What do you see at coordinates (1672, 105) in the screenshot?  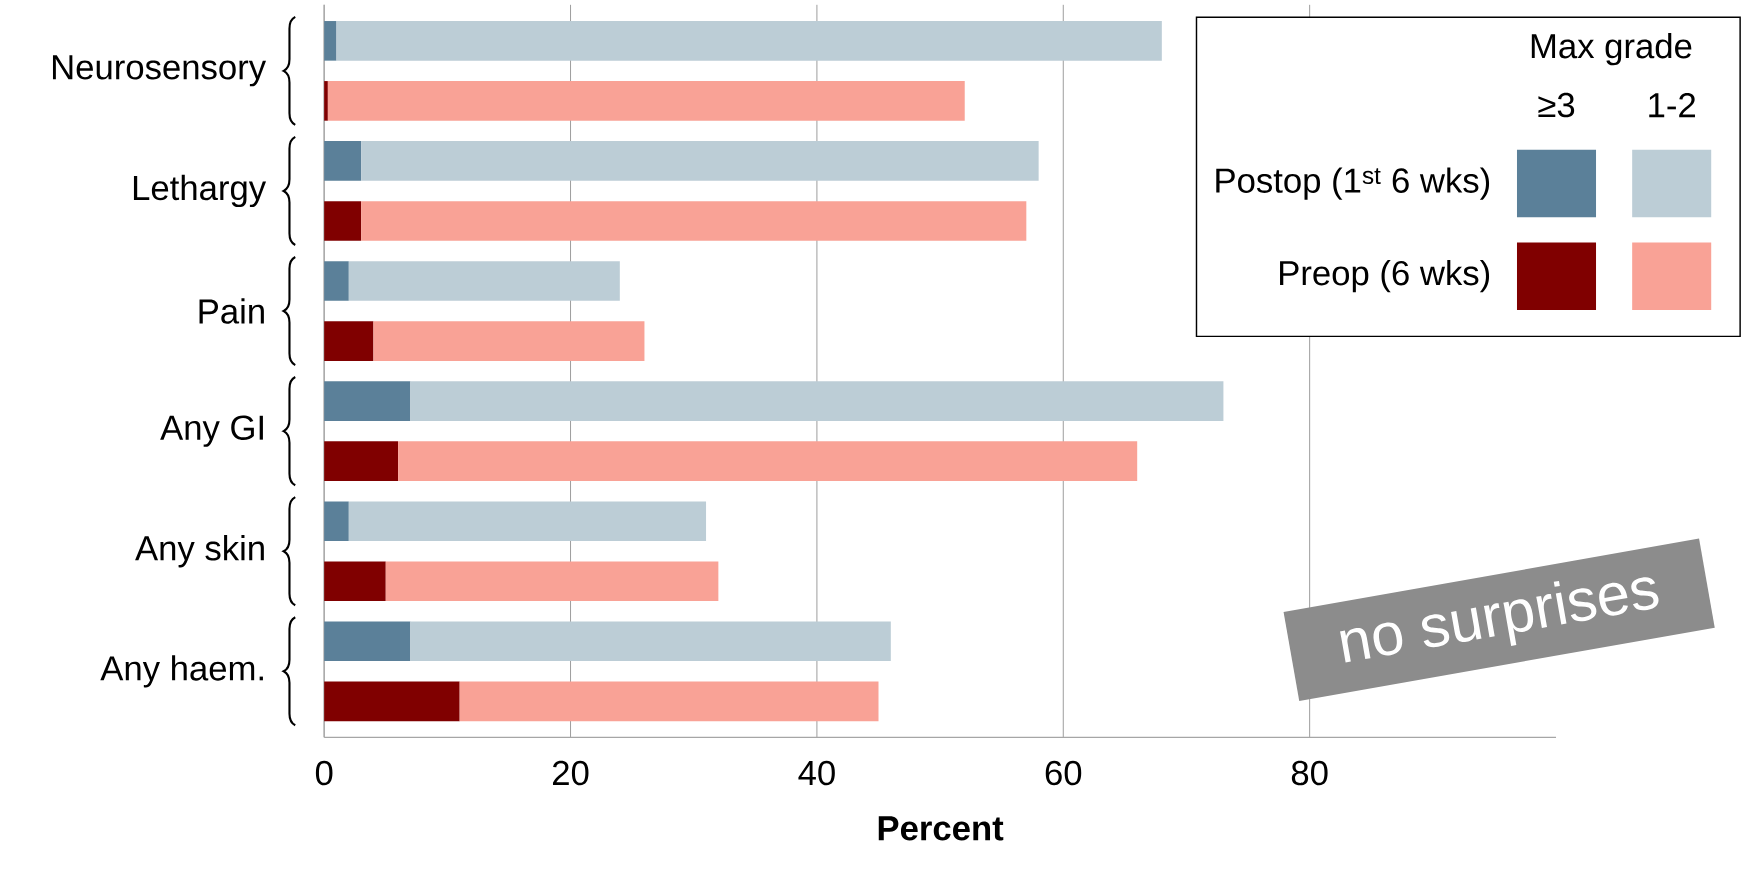 I see `text: 1-2` at bounding box center [1672, 105].